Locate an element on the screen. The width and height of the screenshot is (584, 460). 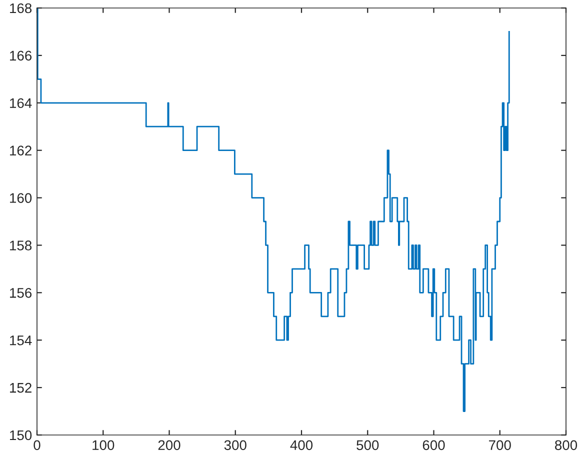
y-tick-label: 168 is located at coordinates (21, 8).